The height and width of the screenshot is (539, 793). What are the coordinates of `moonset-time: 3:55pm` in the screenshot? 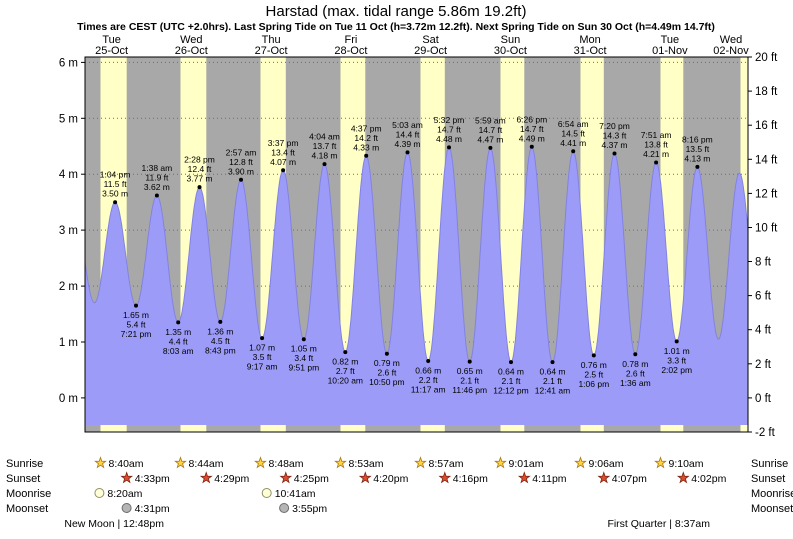 It's located at (309, 509).